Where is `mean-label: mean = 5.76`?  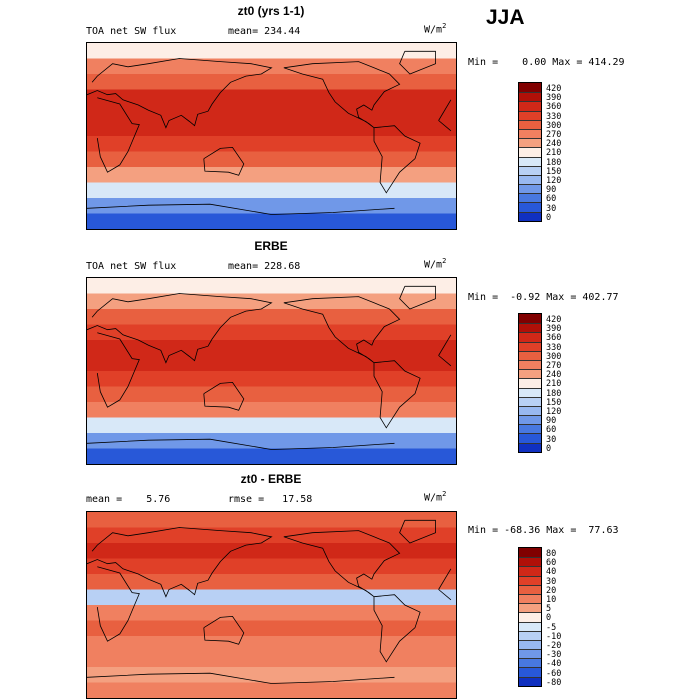 mean-label: mean = 5.76 is located at coordinates (128, 499).